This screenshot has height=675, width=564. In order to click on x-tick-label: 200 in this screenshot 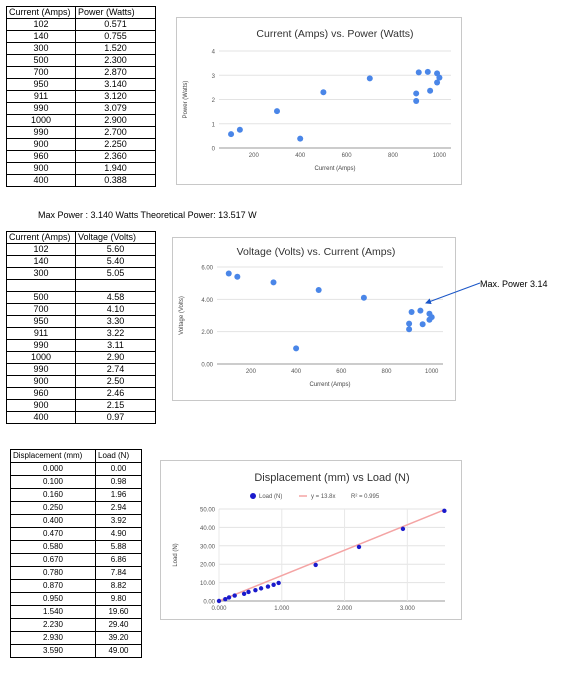, I will do `click(251, 372)`.